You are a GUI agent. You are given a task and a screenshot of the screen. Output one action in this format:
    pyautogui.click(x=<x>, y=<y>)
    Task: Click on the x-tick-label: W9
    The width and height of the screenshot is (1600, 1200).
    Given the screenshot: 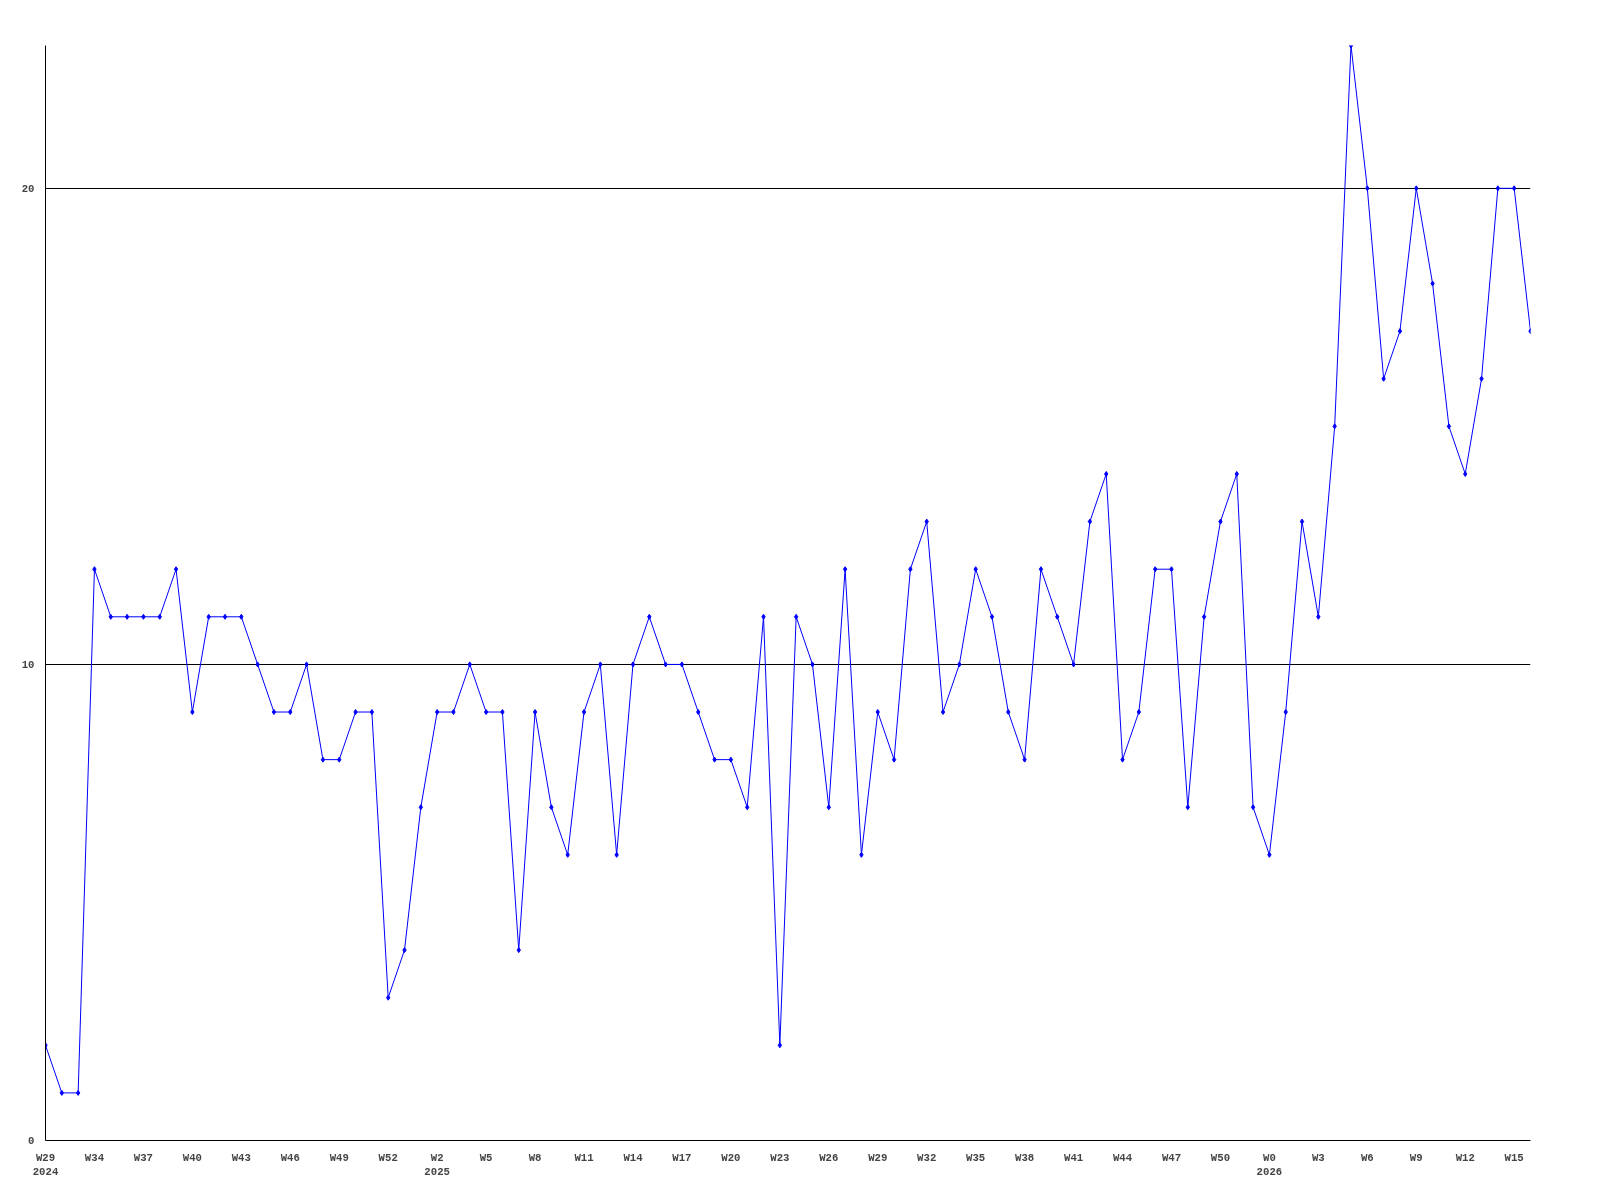 What is the action you would take?
    pyautogui.click(x=1416, y=1157)
    